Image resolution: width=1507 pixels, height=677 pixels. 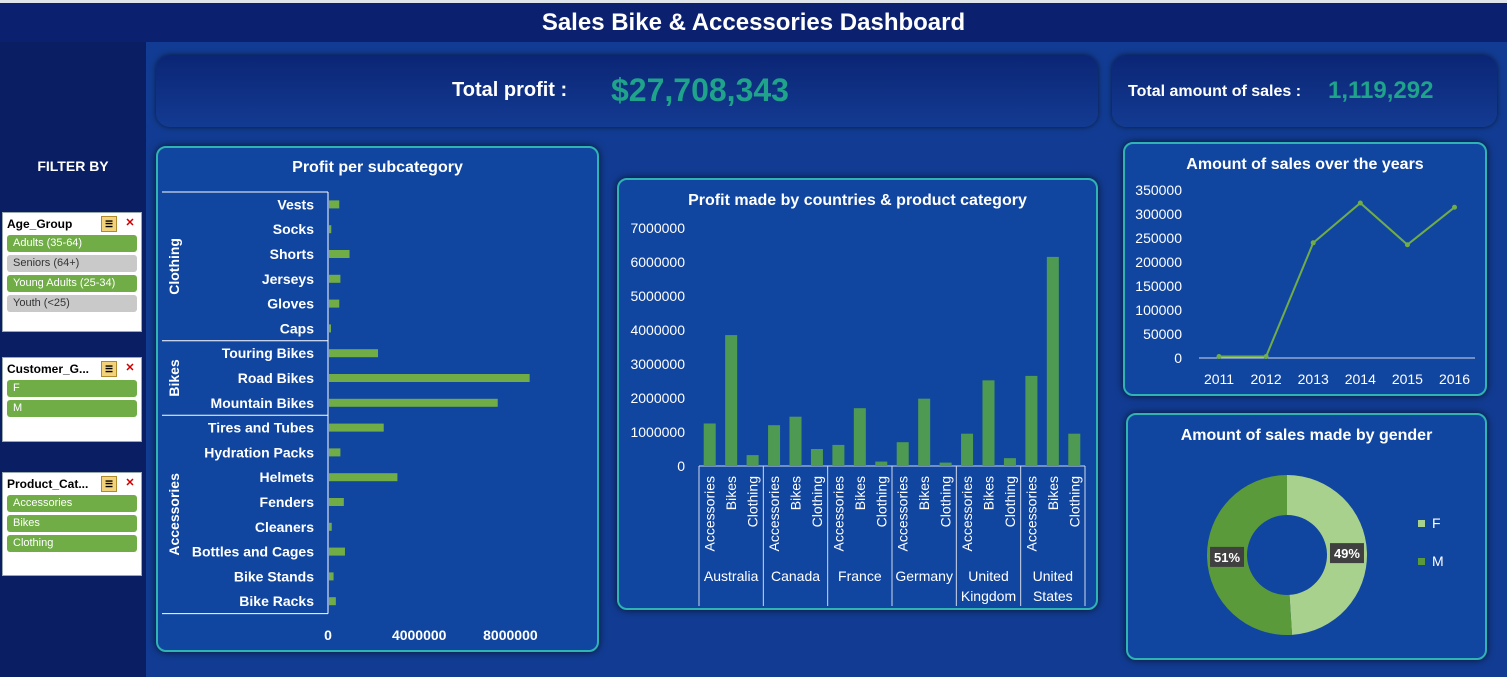 What do you see at coordinates (1407, 379) in the screenshot?
I see `x-tick-label: 2015` at bounding box center [1407, 379].